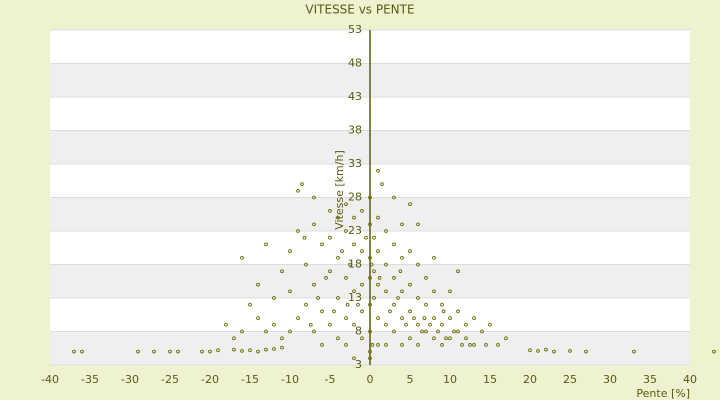  What do you see at coordinates (410, 379) in the screenshot?
I see `x-tick-label: 5` at bounding box center [410, 379].